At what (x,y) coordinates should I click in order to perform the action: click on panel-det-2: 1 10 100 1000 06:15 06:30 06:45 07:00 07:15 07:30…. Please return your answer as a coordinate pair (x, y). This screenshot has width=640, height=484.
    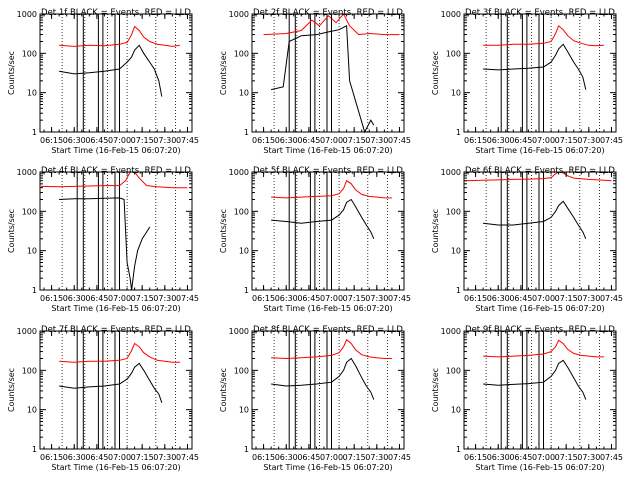
    Looking at the image, I should click on (315, 81).